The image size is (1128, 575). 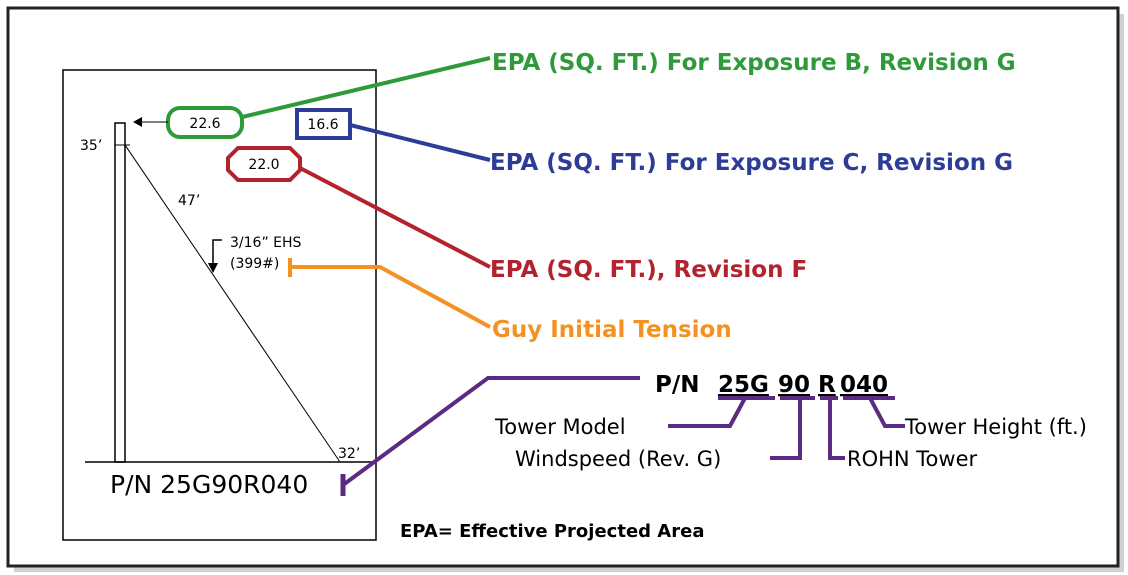 What do you see at coordinates (189, 201) in the screenshot?
I see `guy-length: 47’` at bounding box center [189, 201].